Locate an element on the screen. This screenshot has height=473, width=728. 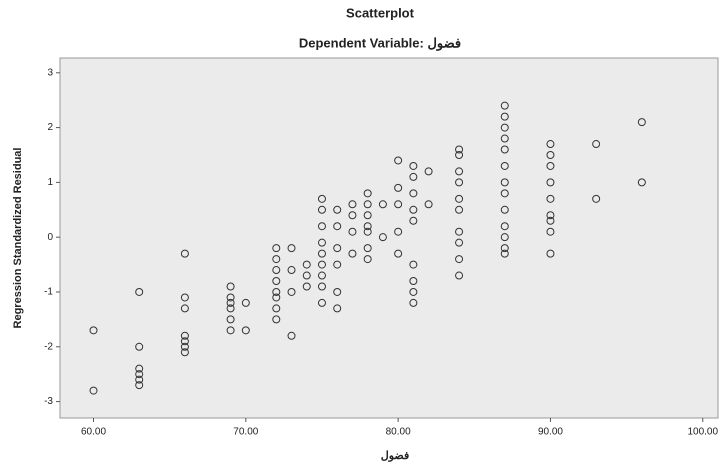
y-tick-label: 2 is located at coordinates (50, 127).